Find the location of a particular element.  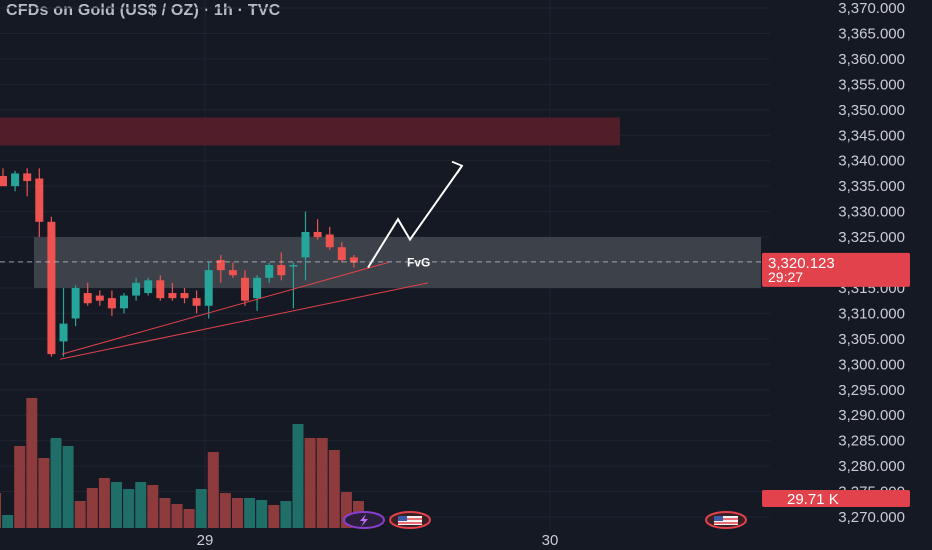

time-axis: 29 30 is located at coordinates (378, 540).